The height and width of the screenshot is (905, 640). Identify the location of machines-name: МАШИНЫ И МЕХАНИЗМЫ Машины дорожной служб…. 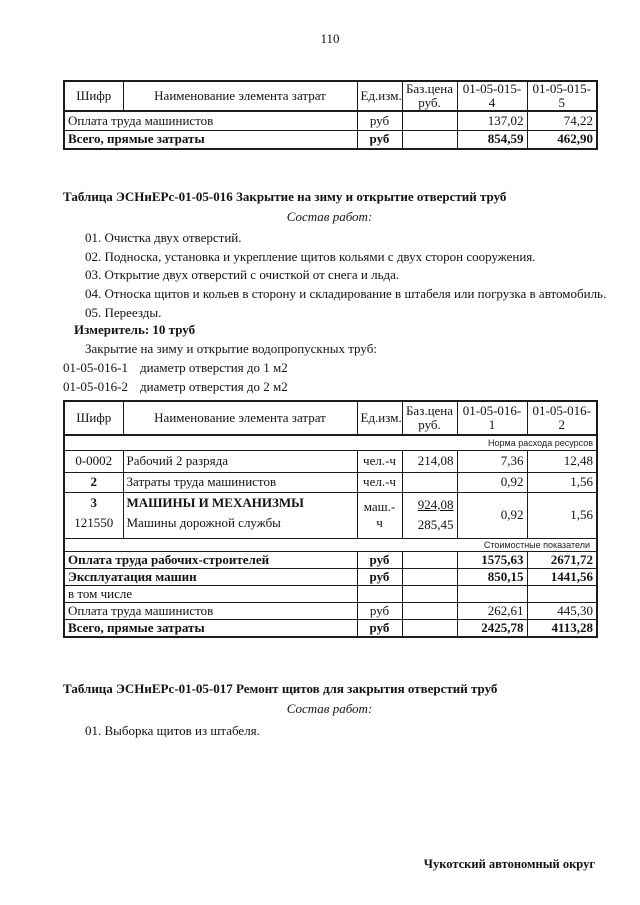
(240, 515).